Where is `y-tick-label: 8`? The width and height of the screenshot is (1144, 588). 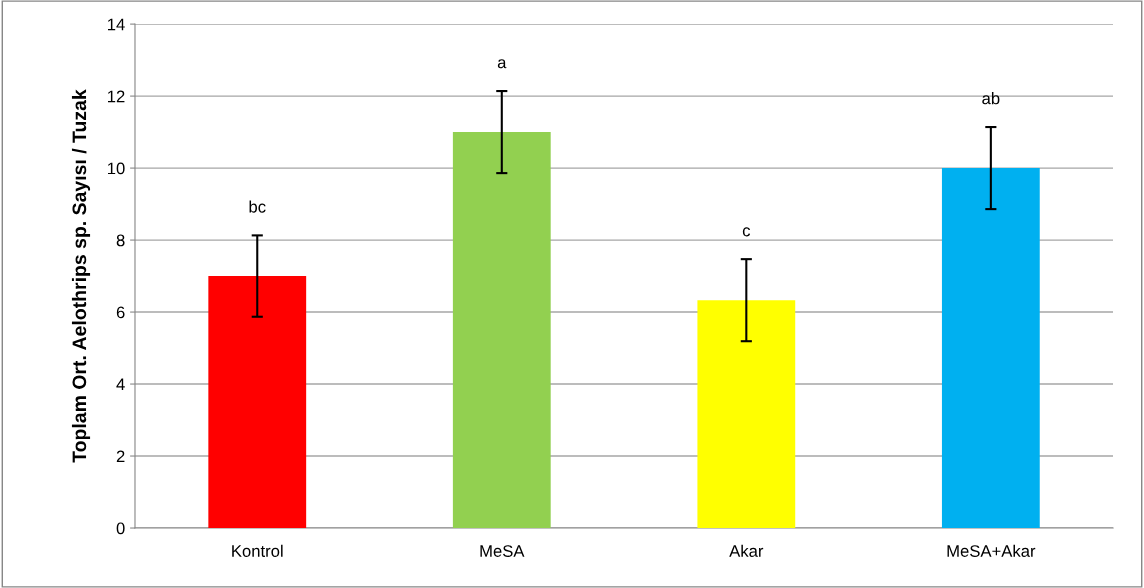 y-tick-label: 8 is located at coordinates (120, 240).